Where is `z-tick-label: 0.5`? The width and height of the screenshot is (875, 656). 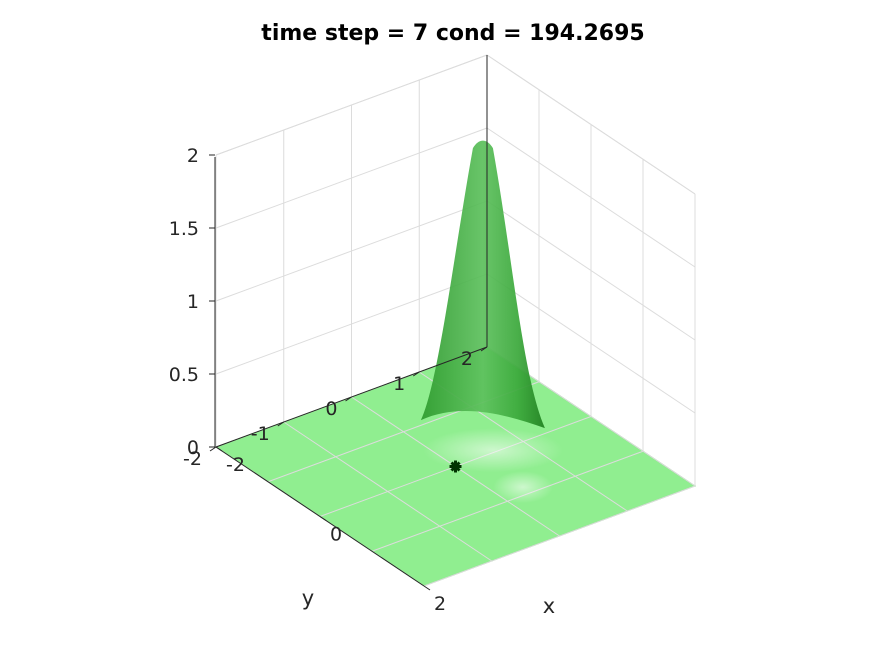 z-tick-label: 0.5 is located at coordinates (184, 375).